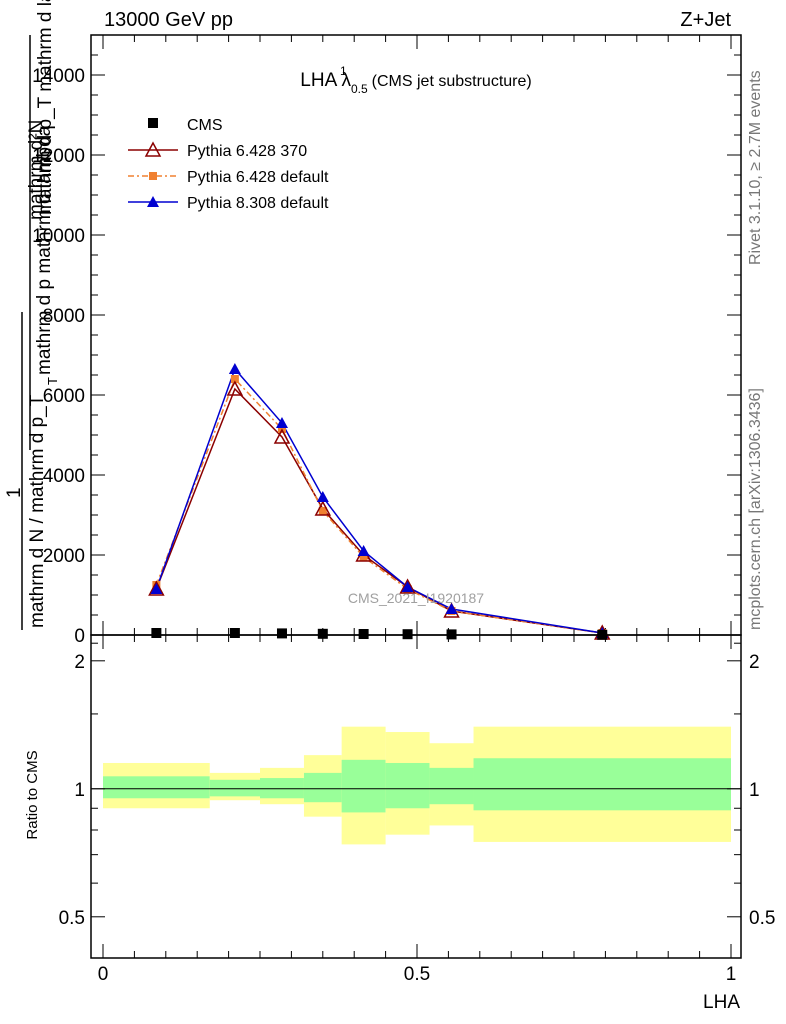 Image resolution: width=786 pixels, height=1024 pixels. Describe the element at coordinates (325, 80) in the screenshot. I see `title-main: LHA λ` at that location.